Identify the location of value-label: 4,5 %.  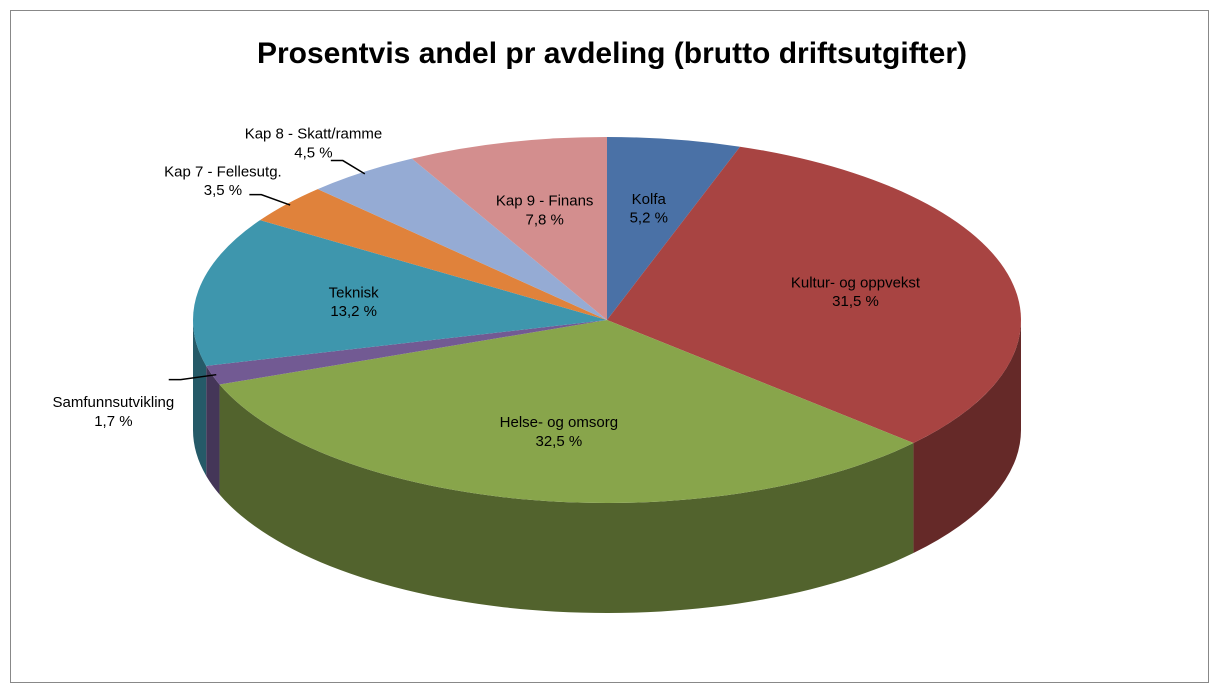
(313, 152).